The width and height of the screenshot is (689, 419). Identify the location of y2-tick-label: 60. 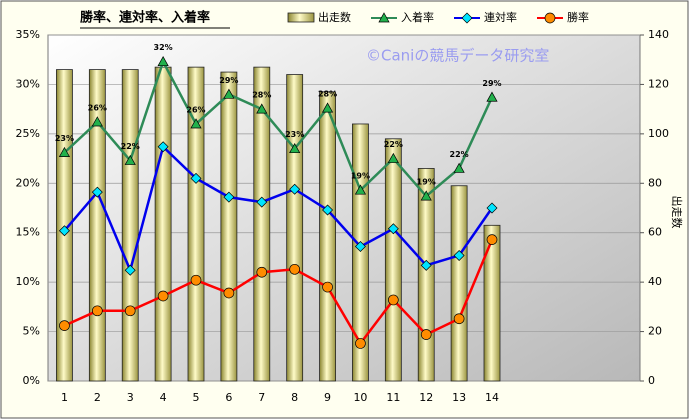
(655, 232).